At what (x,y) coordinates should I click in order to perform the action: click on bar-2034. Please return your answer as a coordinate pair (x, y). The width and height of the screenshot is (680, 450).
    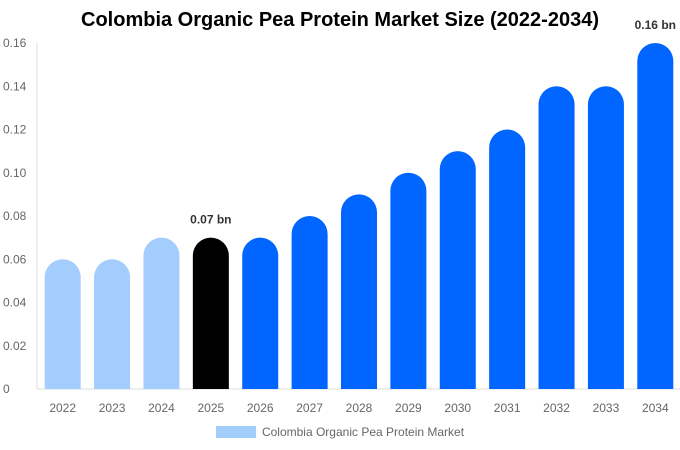
    Looking at the image, I should click on (655, 216).